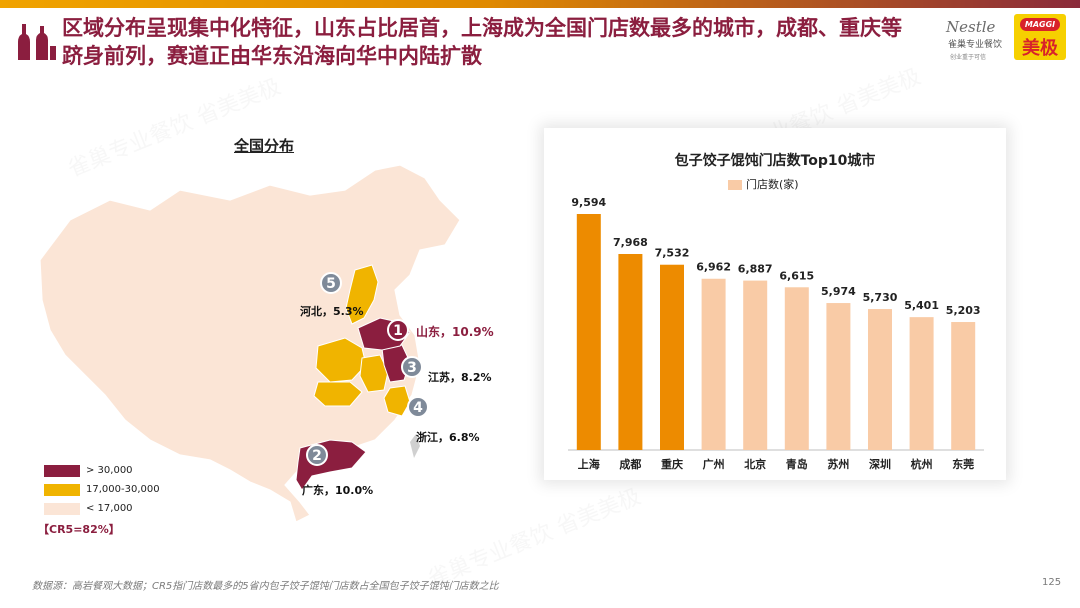 The image size is (1080, 608). Describe the element at coordinates (460, 377) in the screenshot. I see `label-jiangsu: 江苏，8.2%` at that location.